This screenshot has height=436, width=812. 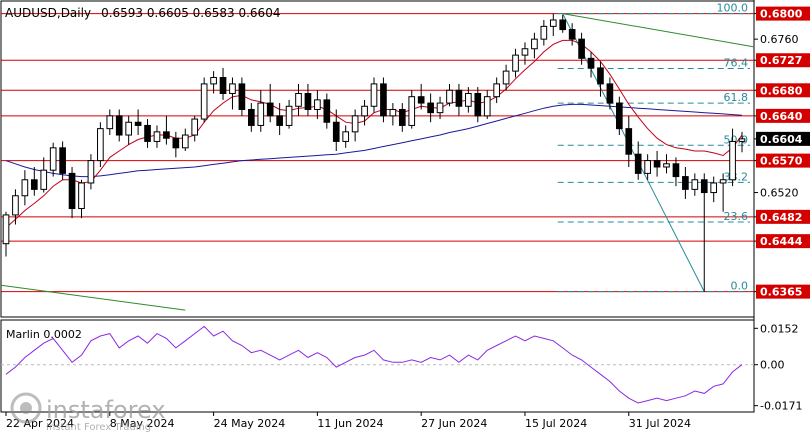 What do you see at coordinates (736, 216) in the screenshot?
I see `fib-label: 23.6` at bounding box center [736, 216].